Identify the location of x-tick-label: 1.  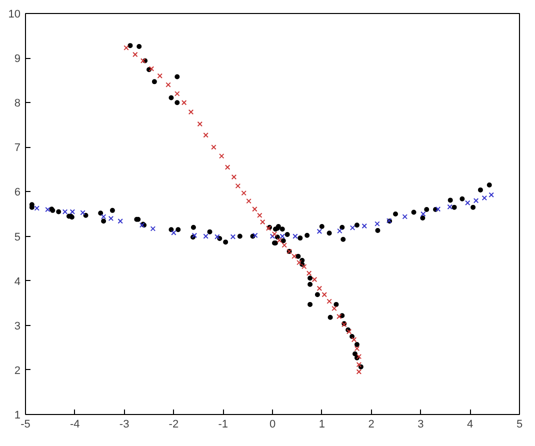
(321, 424).